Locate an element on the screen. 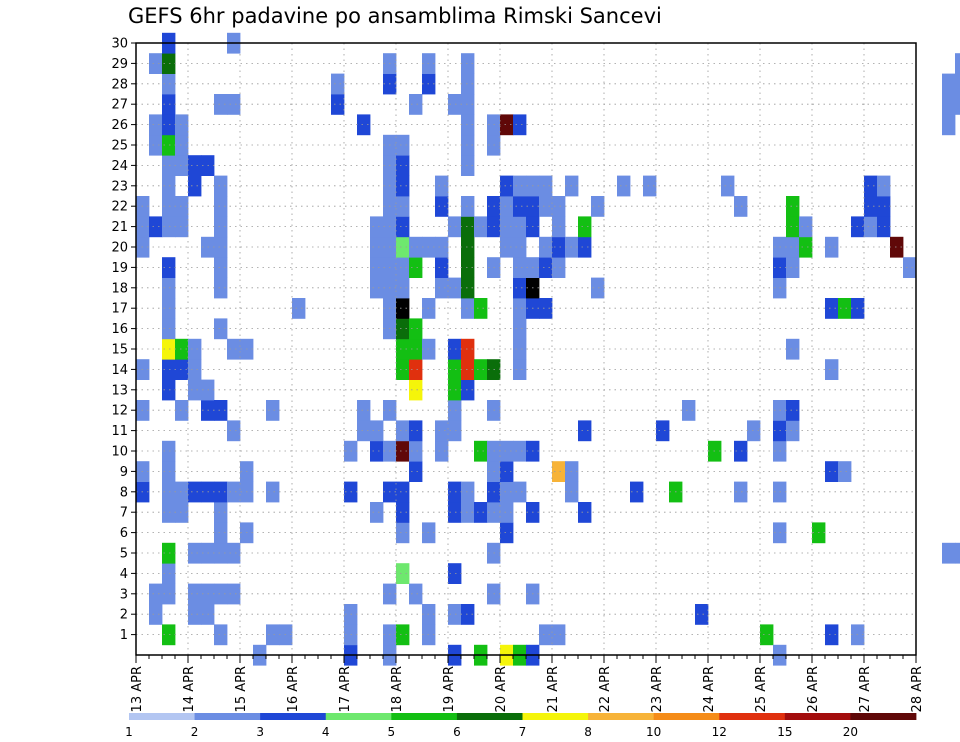 This screenshot has height=742, width=960. y-tick-label: 30 is located at coordinates (119, 44).